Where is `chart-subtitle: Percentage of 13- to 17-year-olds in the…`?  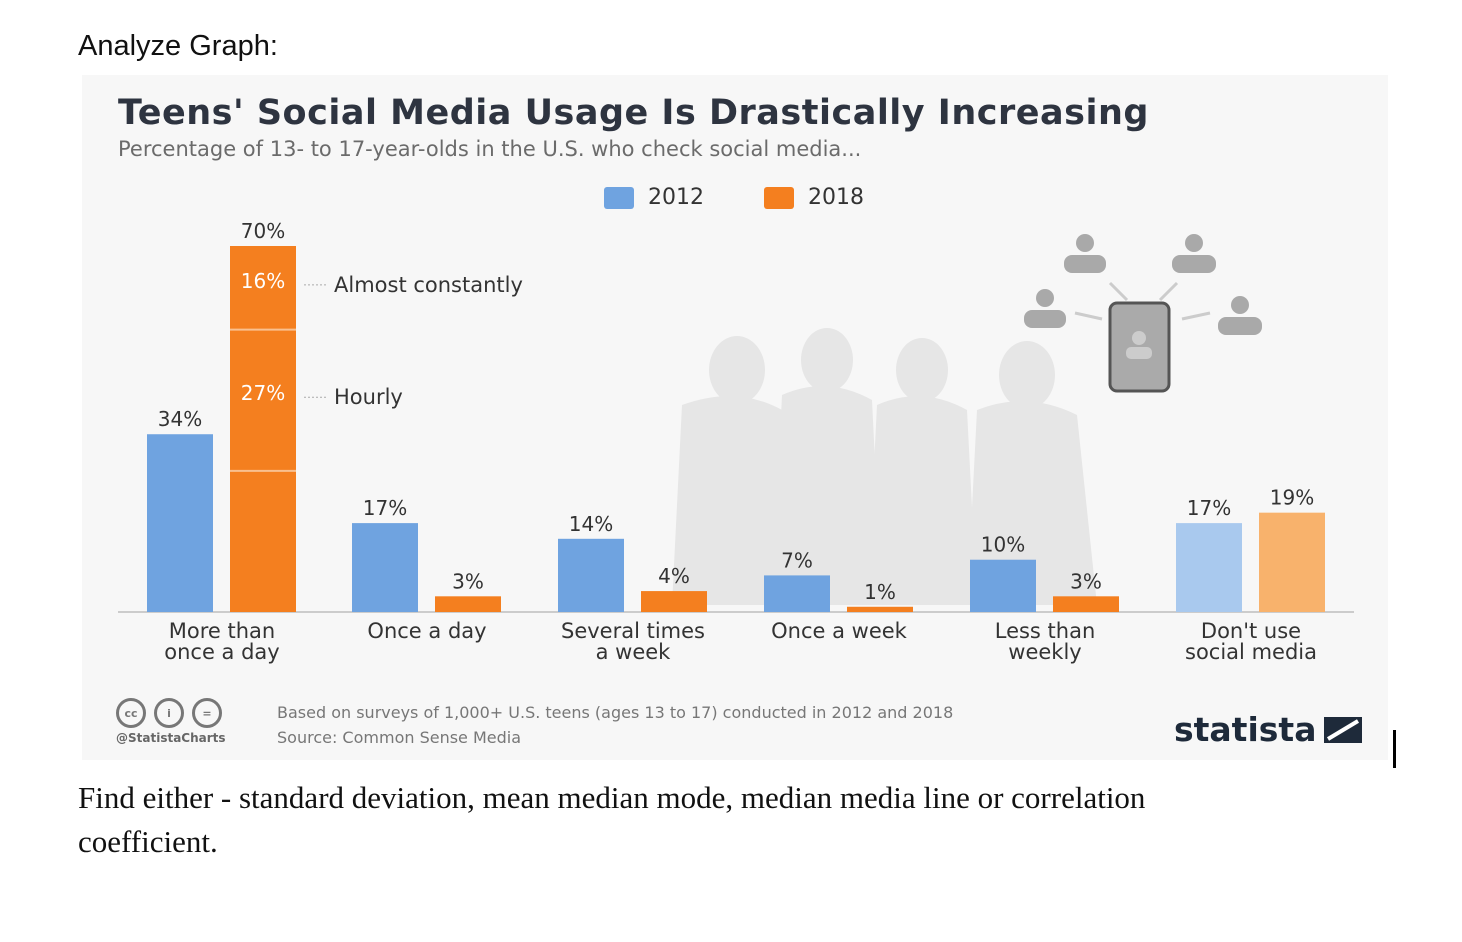
chart-subtitle: Percentage of 13- to 17-year-olds in the… is located at coordinates (490, 149).